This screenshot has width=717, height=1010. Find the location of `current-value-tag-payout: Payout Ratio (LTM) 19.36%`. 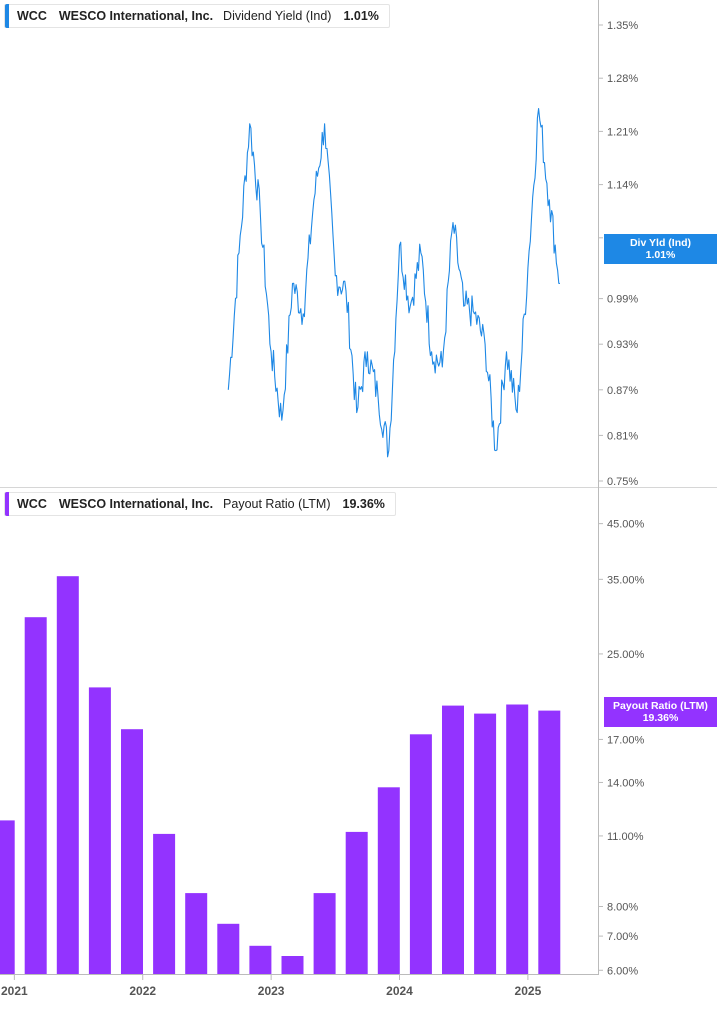

current-value-tag-payout: Payout Ratio (LTM) 19.36% is located at coordinates (660, 712).